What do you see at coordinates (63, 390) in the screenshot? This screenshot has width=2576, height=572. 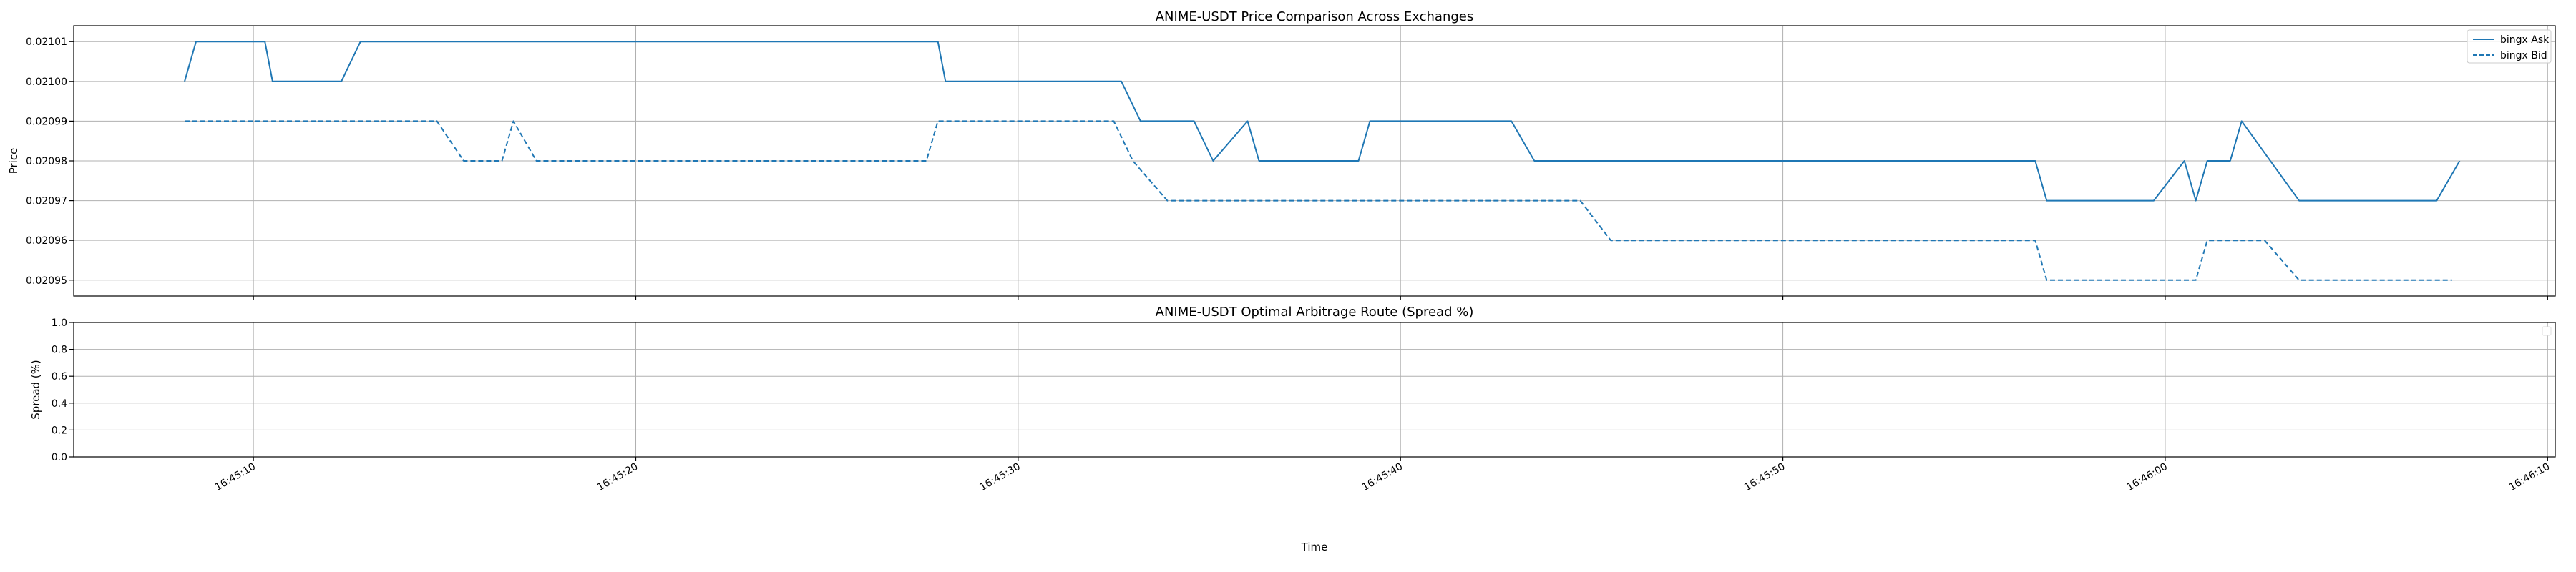 I see `spread-y-ticks: 0.0 0.2 0.4 0.6 0.8 1.0` at bounding box center [63, 390].